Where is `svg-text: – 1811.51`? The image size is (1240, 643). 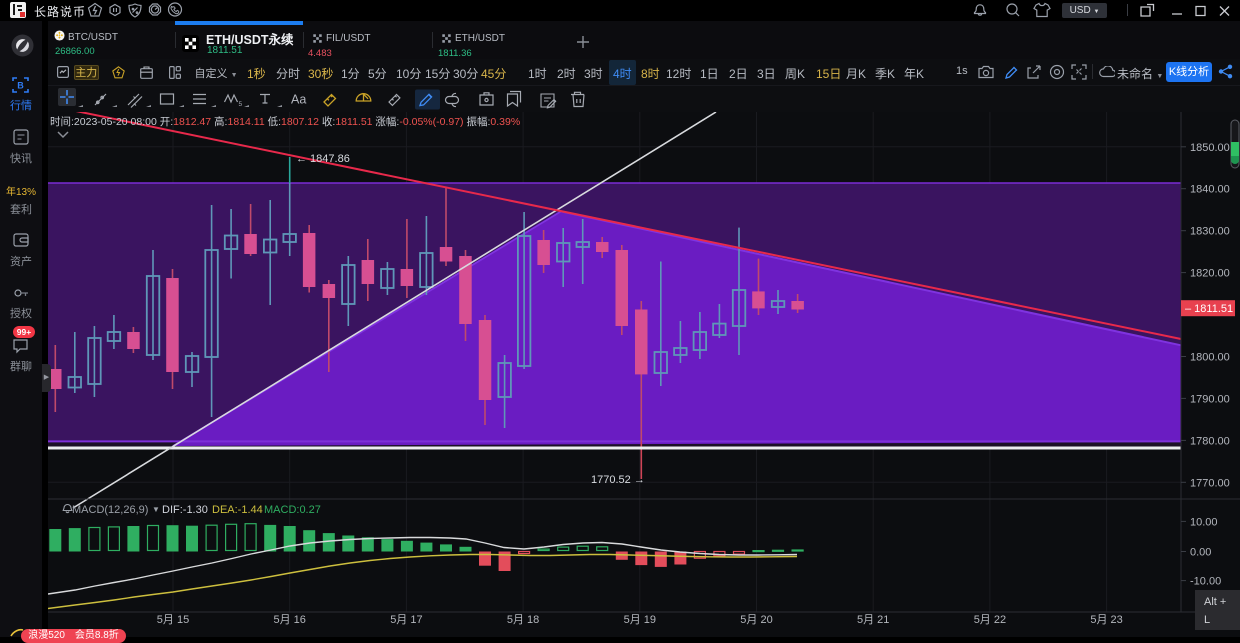 svg-text: – 1811.51 is located at coordinates (1209, 309).